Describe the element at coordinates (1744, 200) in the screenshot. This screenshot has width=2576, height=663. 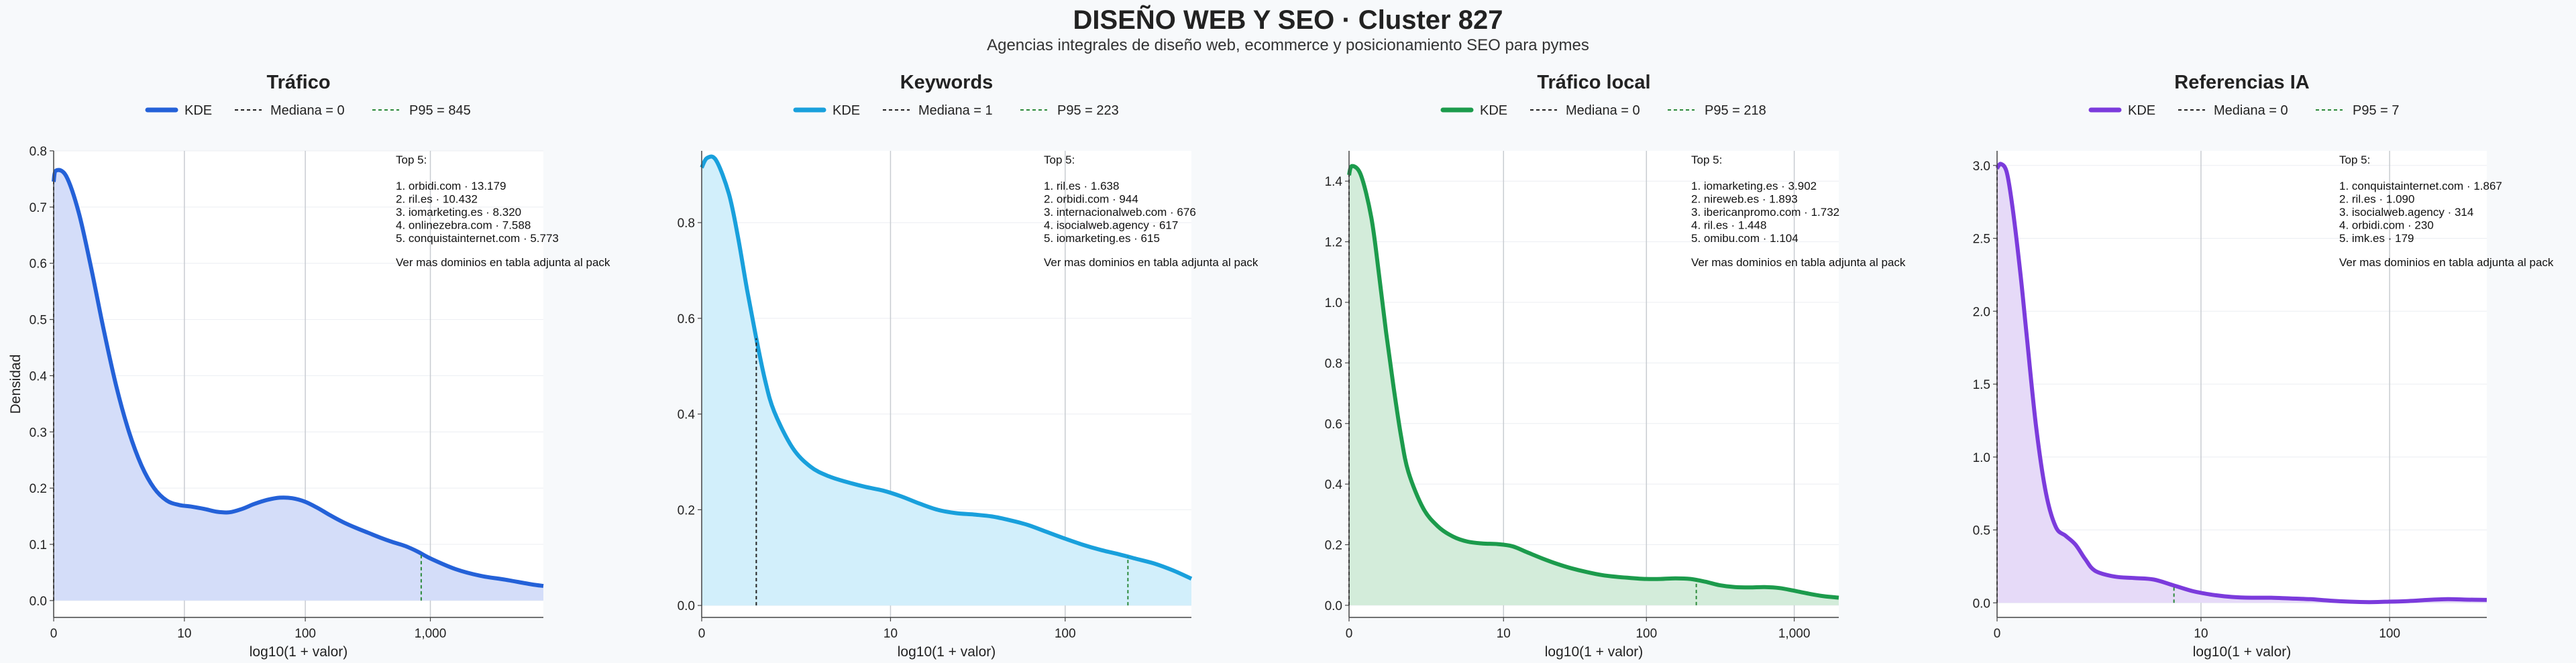
I see `top5-item: 2. nireweb.es · 1.893` at that location.